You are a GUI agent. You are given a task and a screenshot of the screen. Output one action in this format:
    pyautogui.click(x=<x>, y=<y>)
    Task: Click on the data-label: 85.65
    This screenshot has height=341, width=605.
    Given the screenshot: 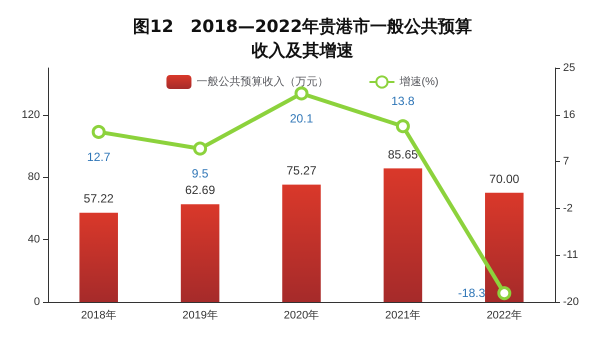 What is the action you would take?
    pyautogui.click(x=403, y=154)
    